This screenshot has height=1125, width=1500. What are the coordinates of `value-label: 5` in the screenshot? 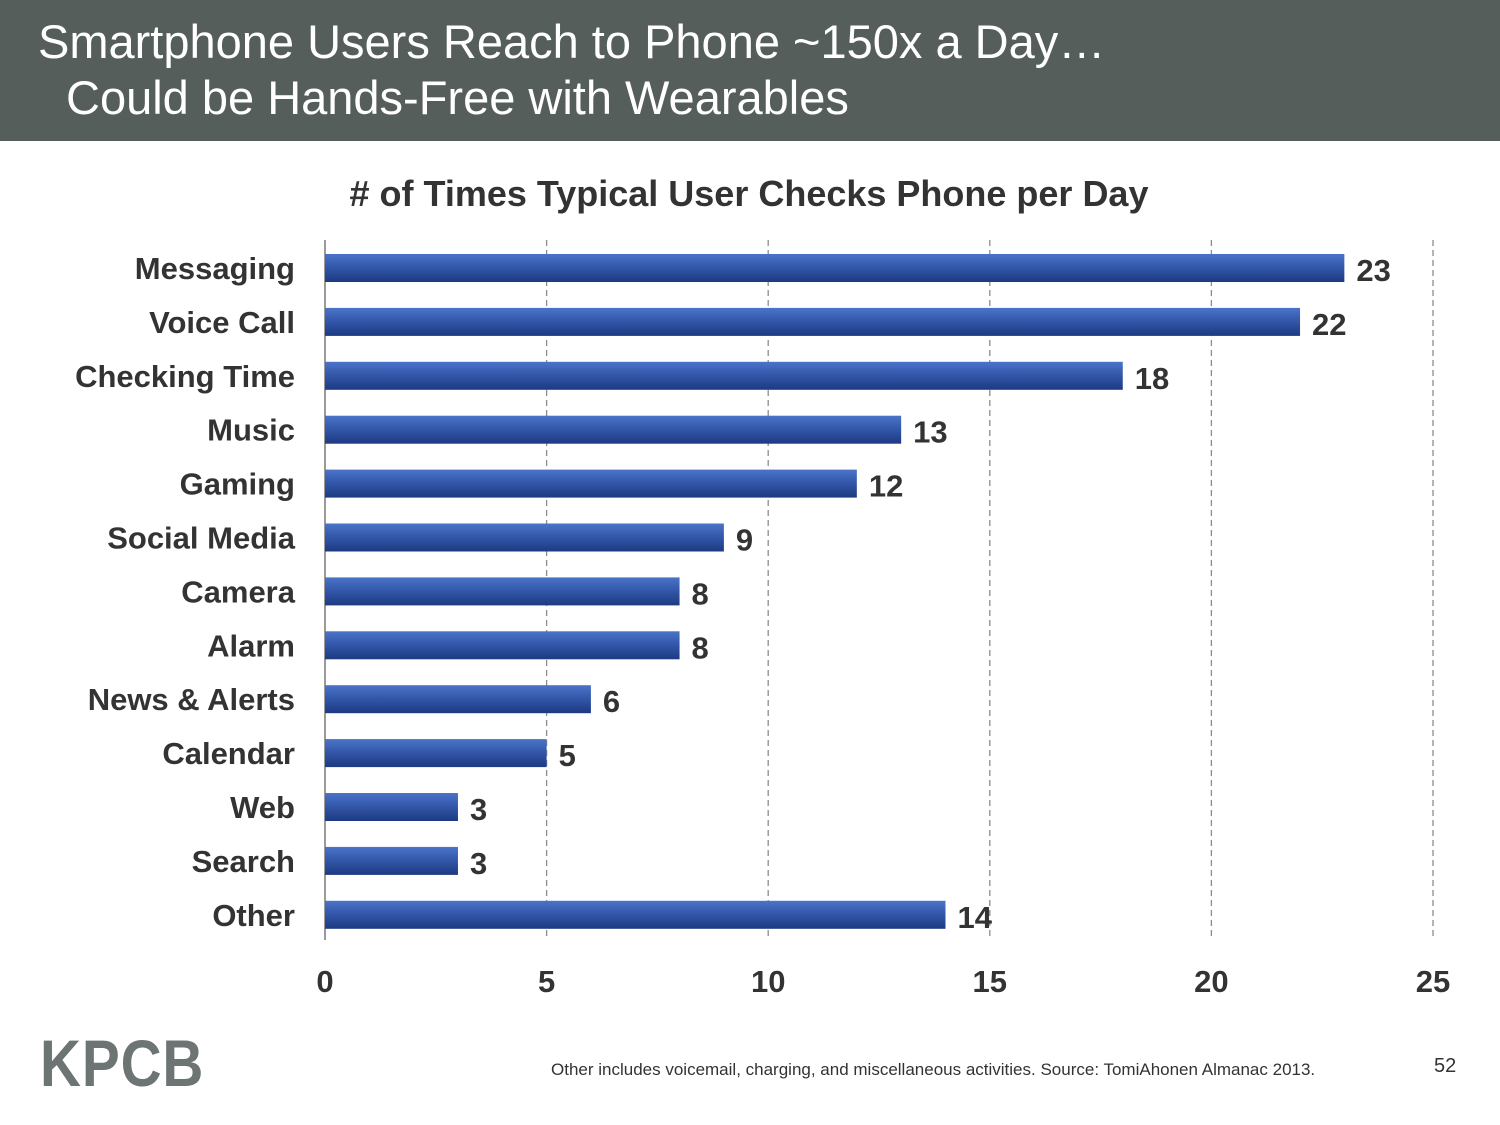 It's located at (567, 755).